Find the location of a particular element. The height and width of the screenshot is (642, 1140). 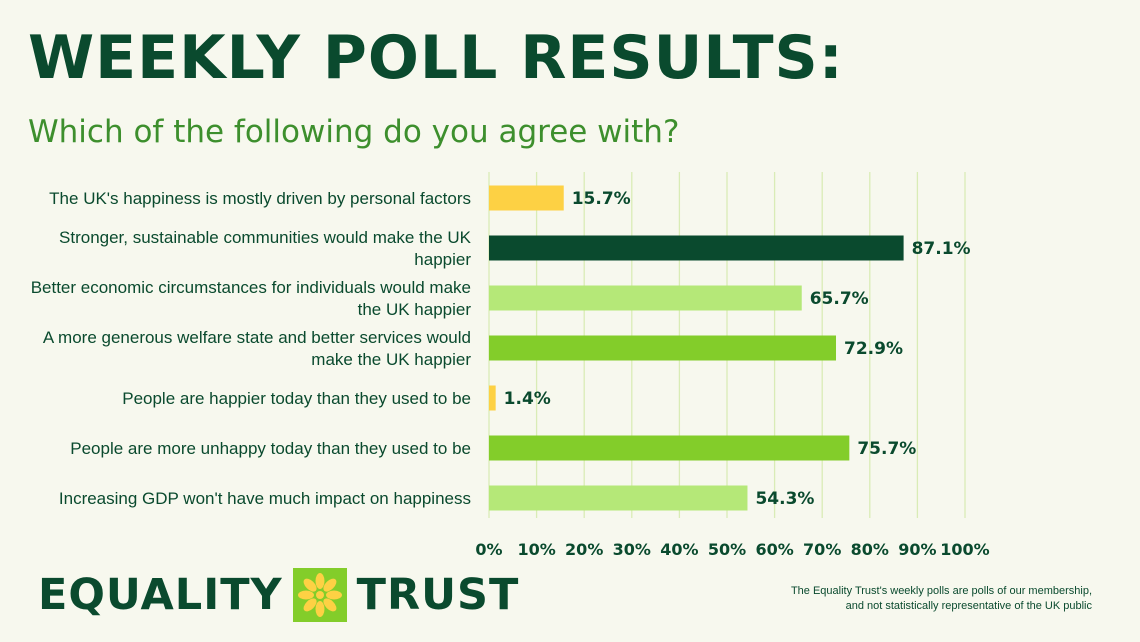

category-label: the UK happier is located at coordinates (415, 309).